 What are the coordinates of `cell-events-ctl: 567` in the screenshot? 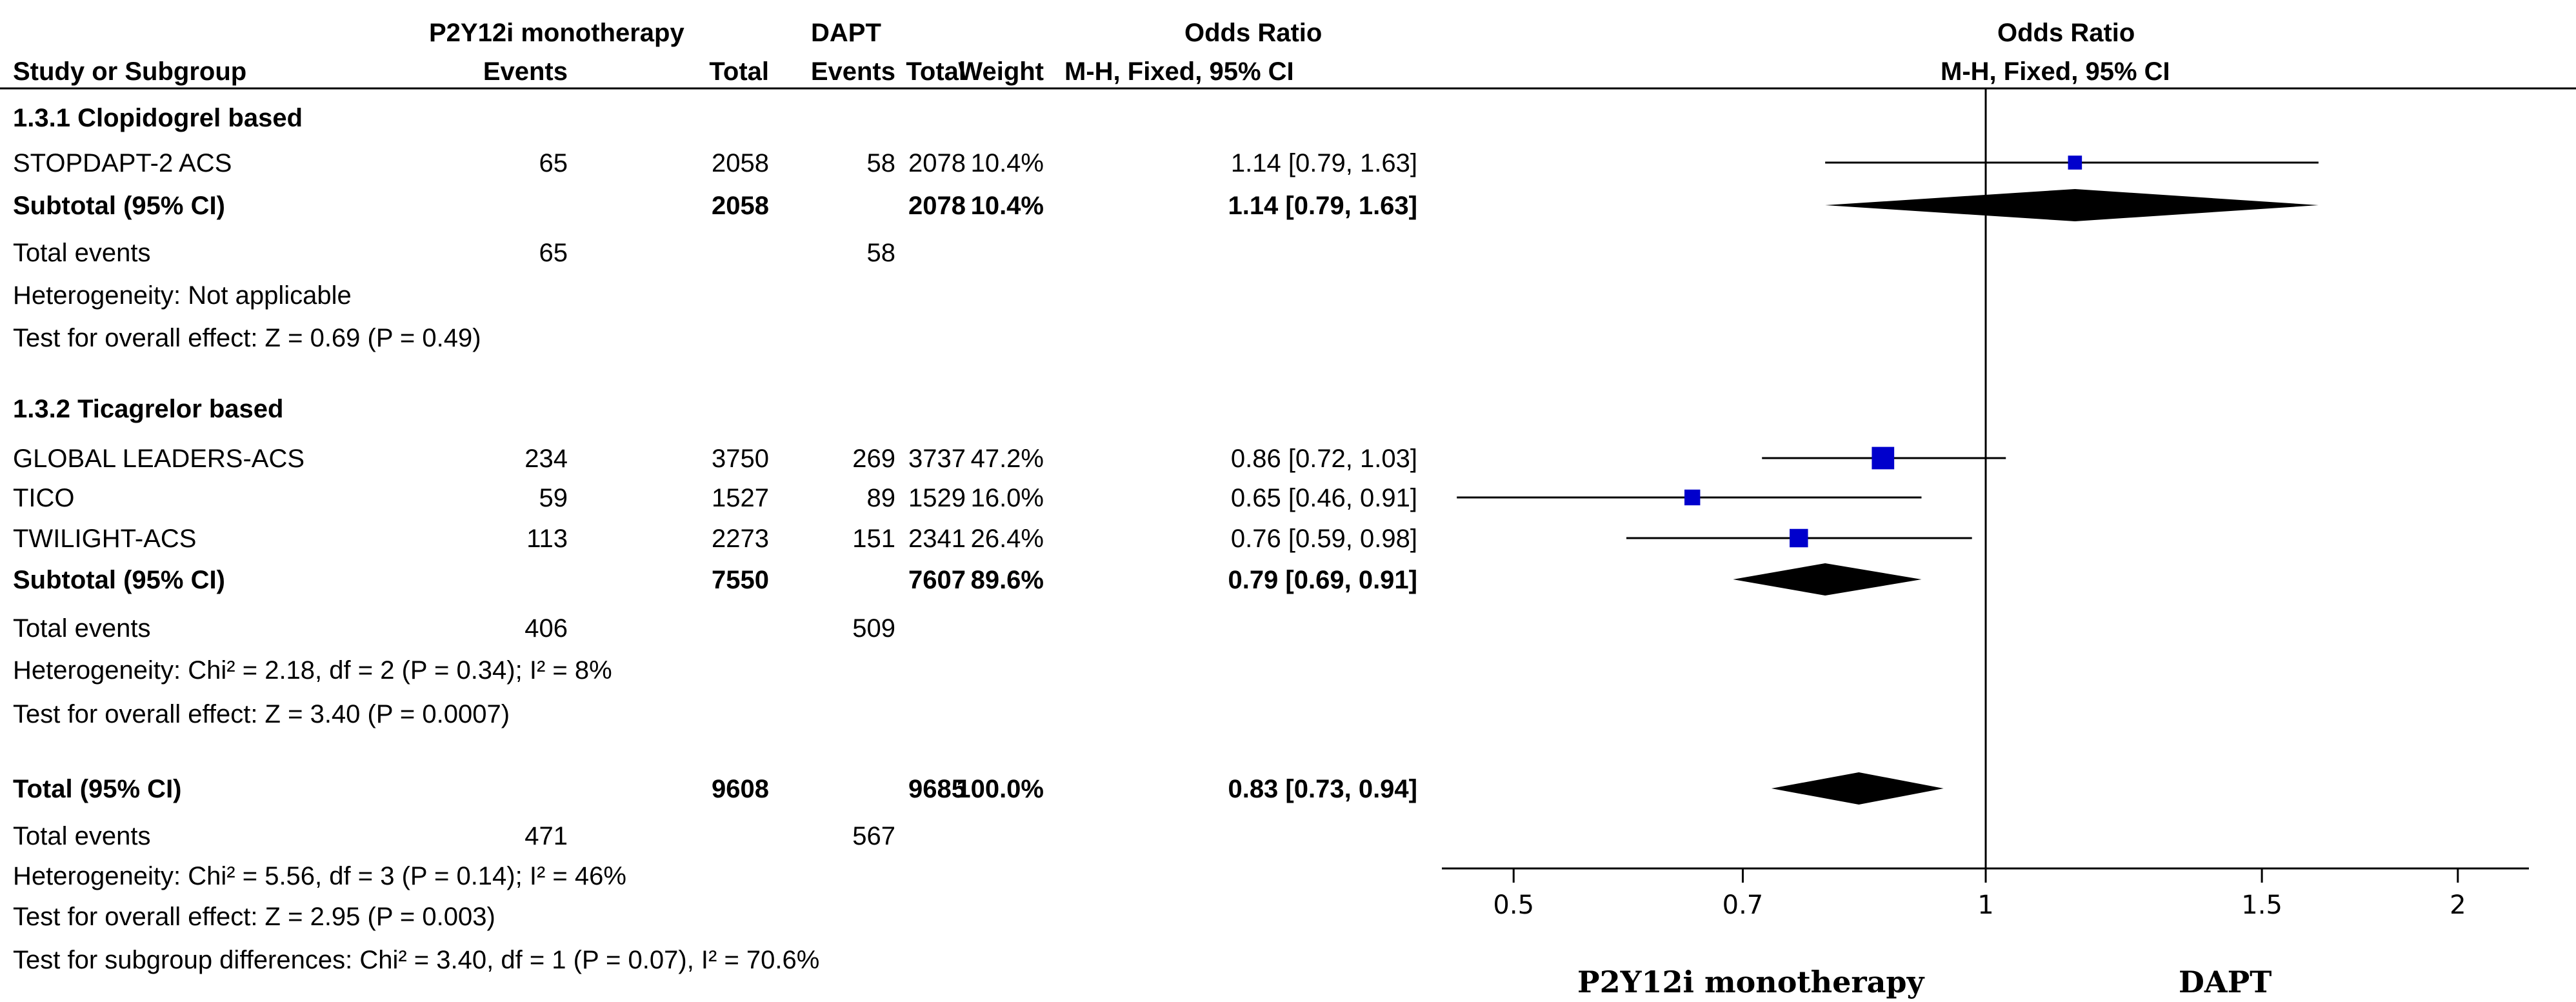 It's located at (873, 836).